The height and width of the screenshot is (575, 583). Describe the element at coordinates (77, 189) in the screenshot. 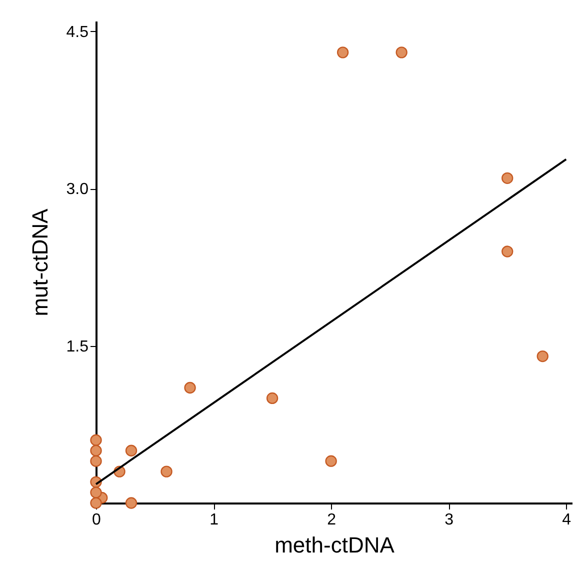

I see `y-tick-label: 3.0` at that location.